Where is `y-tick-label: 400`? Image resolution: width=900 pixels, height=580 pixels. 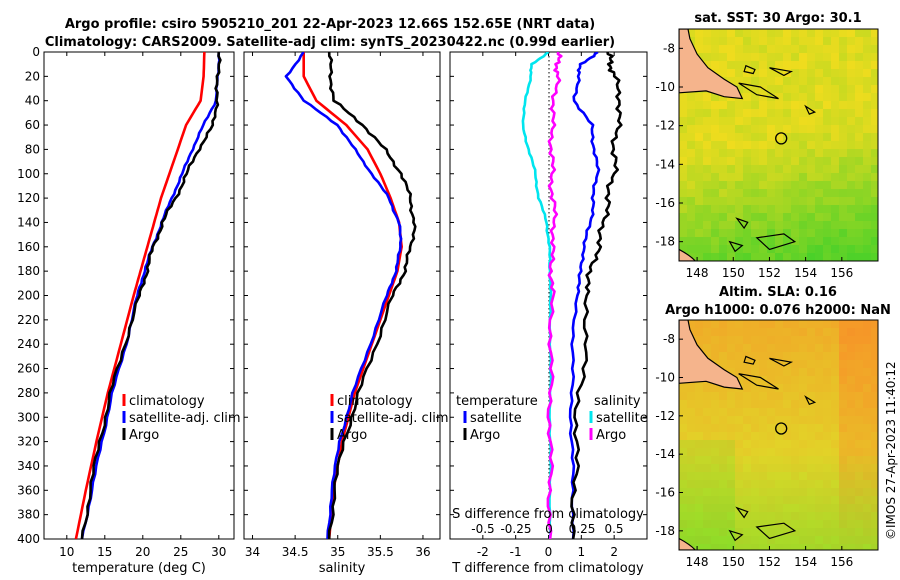
y-tick-label: 400 is located at coordinates (28, 539).